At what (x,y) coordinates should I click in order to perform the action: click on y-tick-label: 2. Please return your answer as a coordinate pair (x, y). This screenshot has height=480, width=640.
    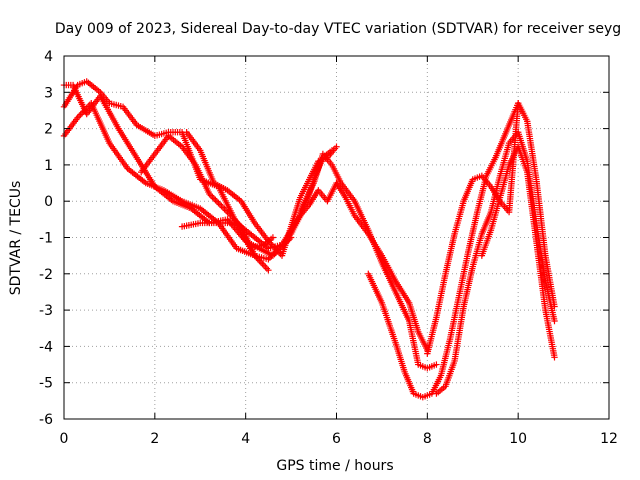
    Looking at the image, I should click on (48, 130).